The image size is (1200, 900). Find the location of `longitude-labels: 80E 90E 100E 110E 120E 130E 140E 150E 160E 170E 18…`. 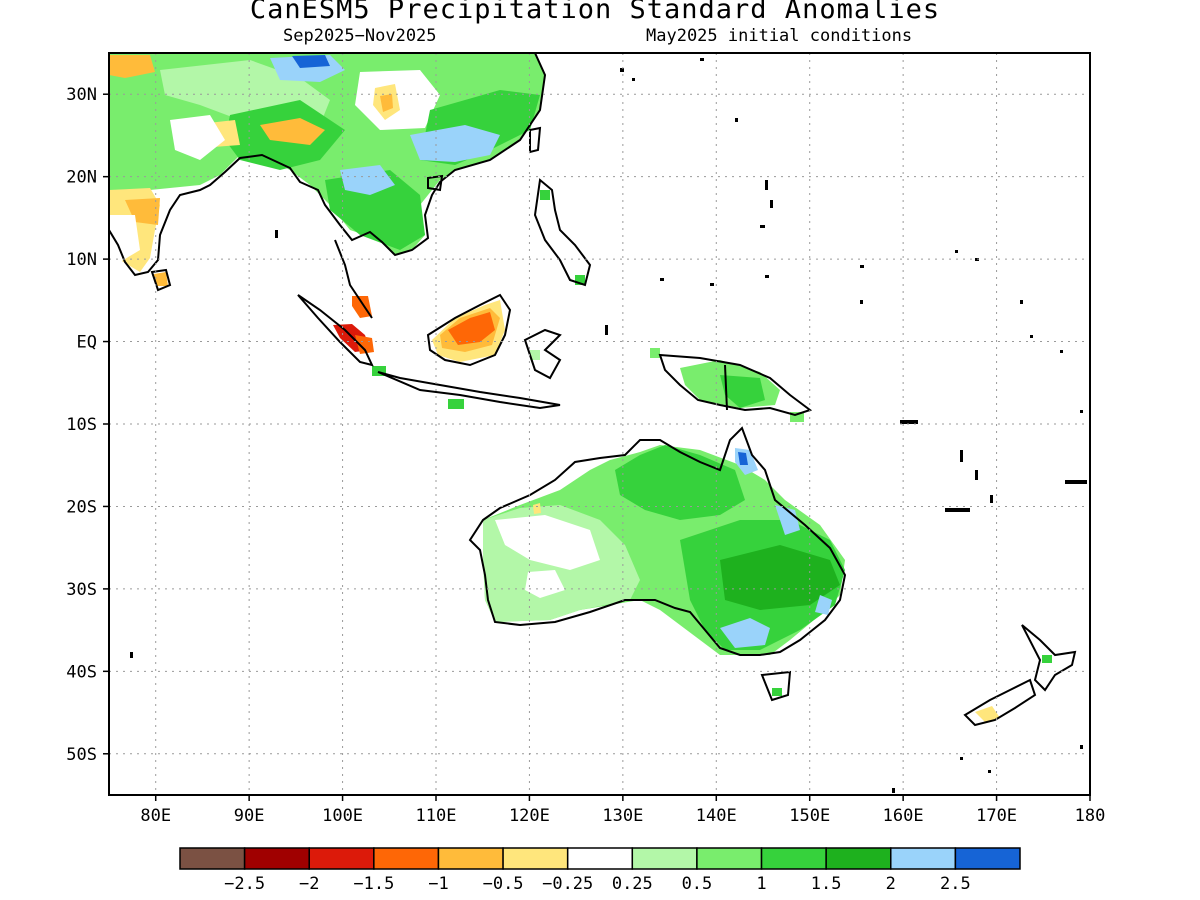

longitude-labels: 80E 90E 100E 110E 120E 130E 140E 150E 160E 170E 18… is located at coordinates (622, 810).